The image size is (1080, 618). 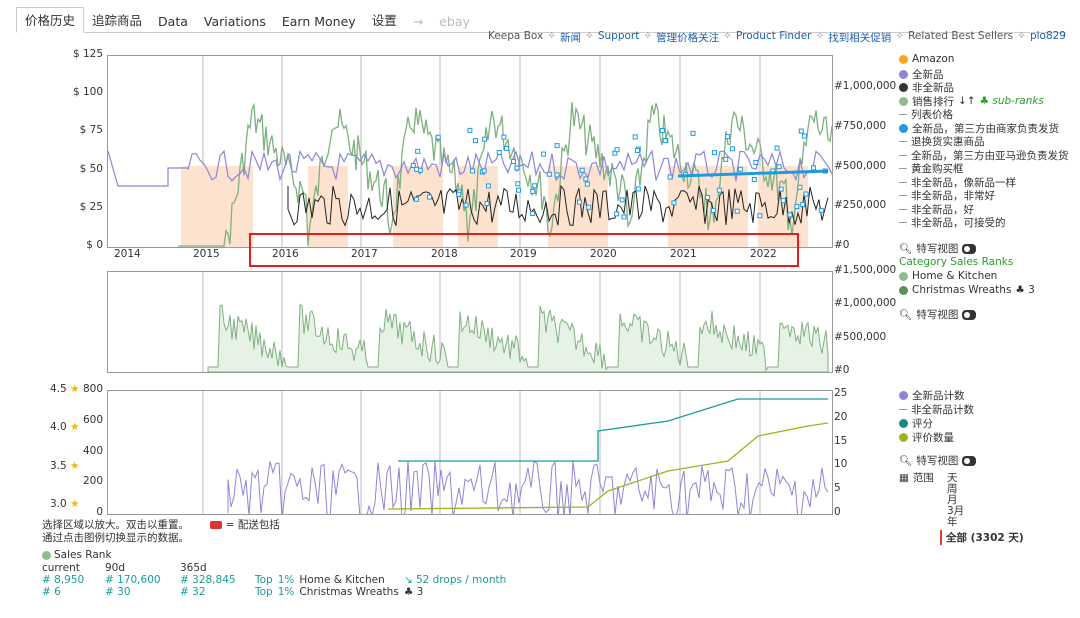 I want to click on stats-value: # 32, so click(x=193, y=592).